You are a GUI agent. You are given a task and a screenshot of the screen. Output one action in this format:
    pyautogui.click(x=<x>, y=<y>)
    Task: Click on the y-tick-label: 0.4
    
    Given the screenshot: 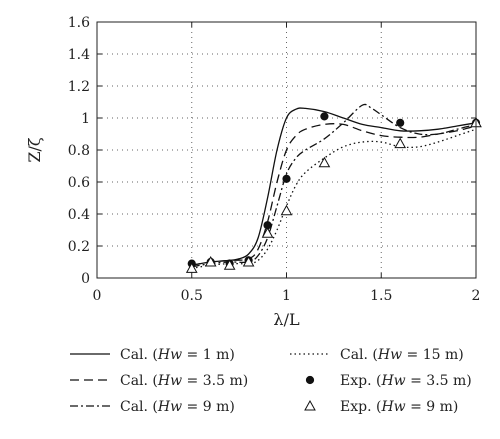 What is the action you would take?
    pyautogui.click(x=79, y=215)
    